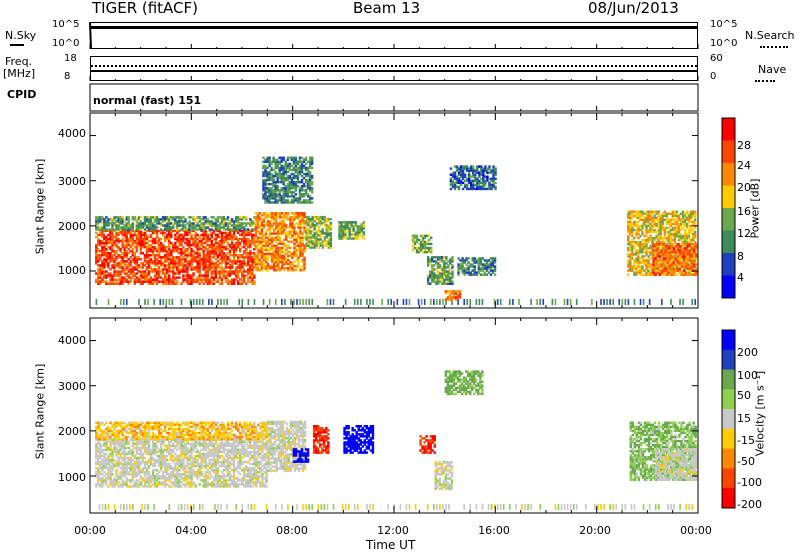 The height and width of the screenshot is (554, 800). Describe the element at coordinates (254, 506) in the screenshot. I see `velocity-noise-mark` at that location.